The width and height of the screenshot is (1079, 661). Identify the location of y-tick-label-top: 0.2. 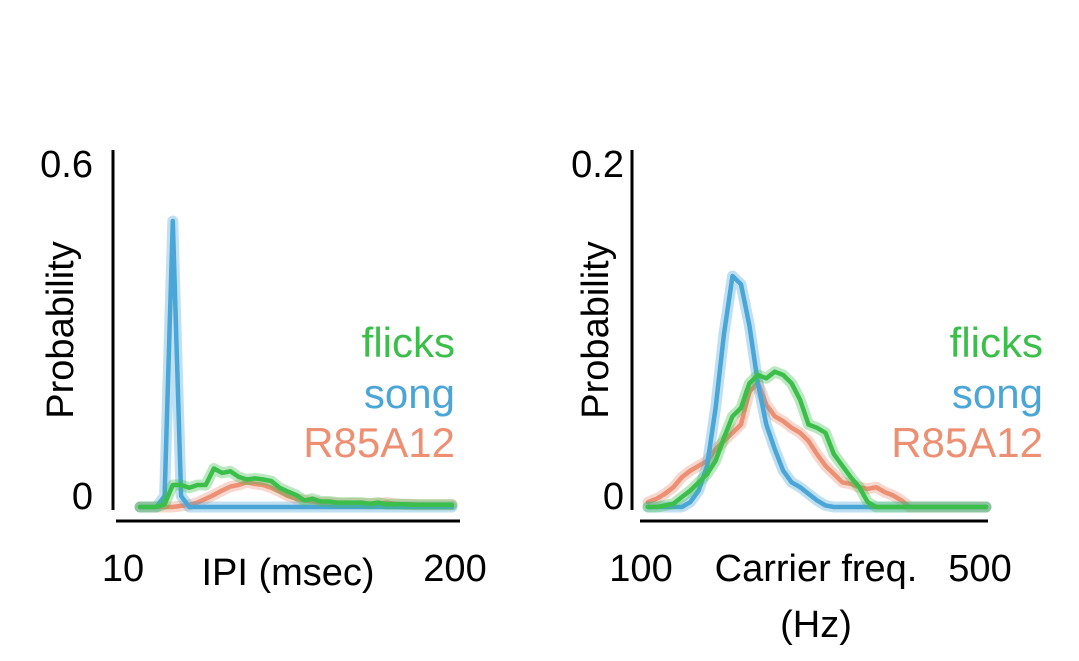
(597, 165).